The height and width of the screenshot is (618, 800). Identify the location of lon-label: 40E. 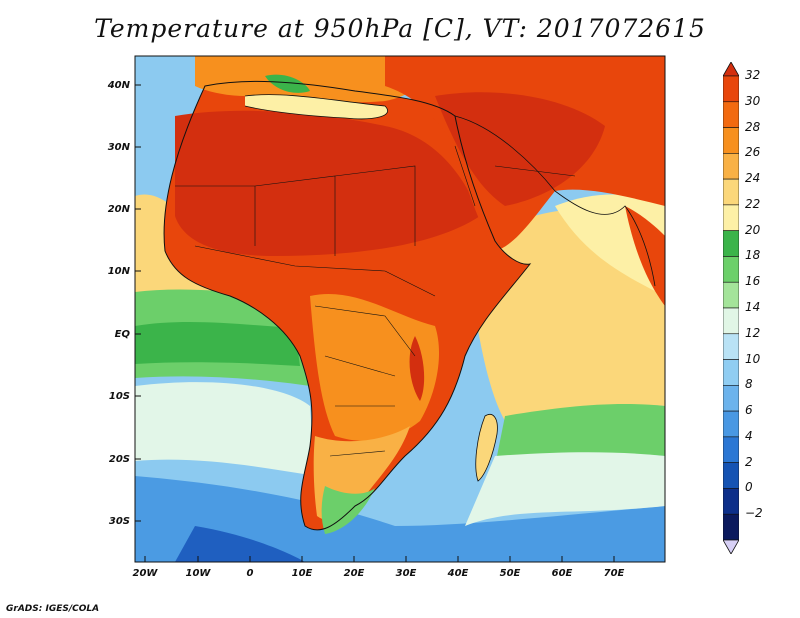
(458, 573).